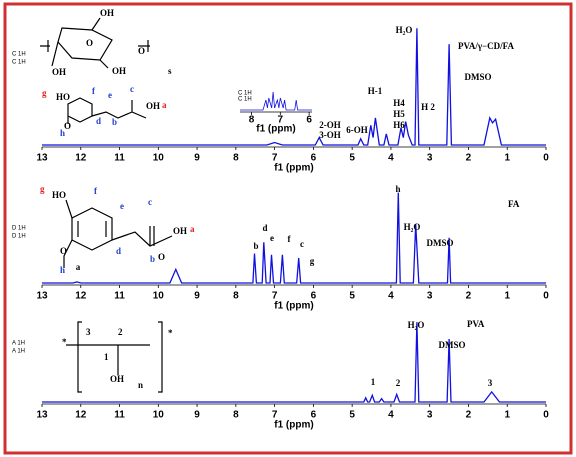  I want to click on peak-label: c, so click(302, 244).